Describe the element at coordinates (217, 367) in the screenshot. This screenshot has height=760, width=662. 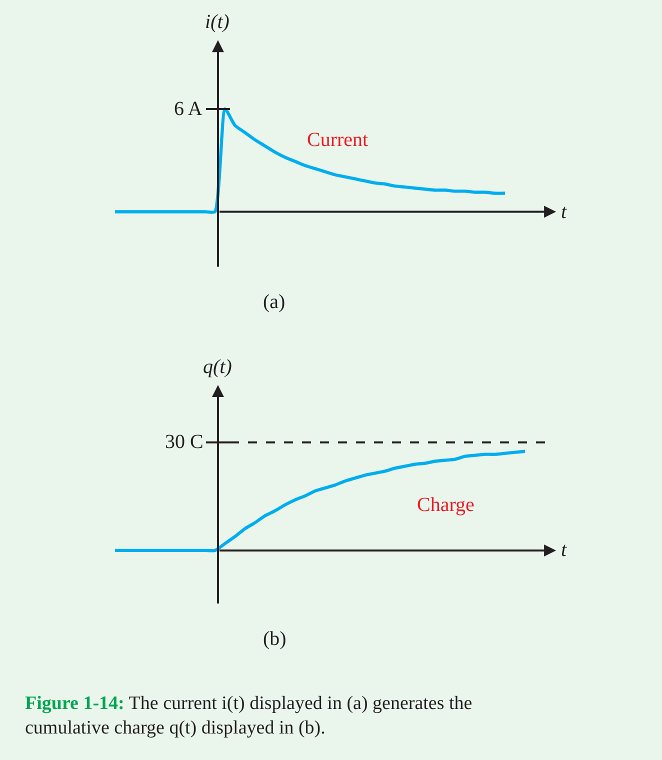
I see `y-axis-title: q(t)` at that location.